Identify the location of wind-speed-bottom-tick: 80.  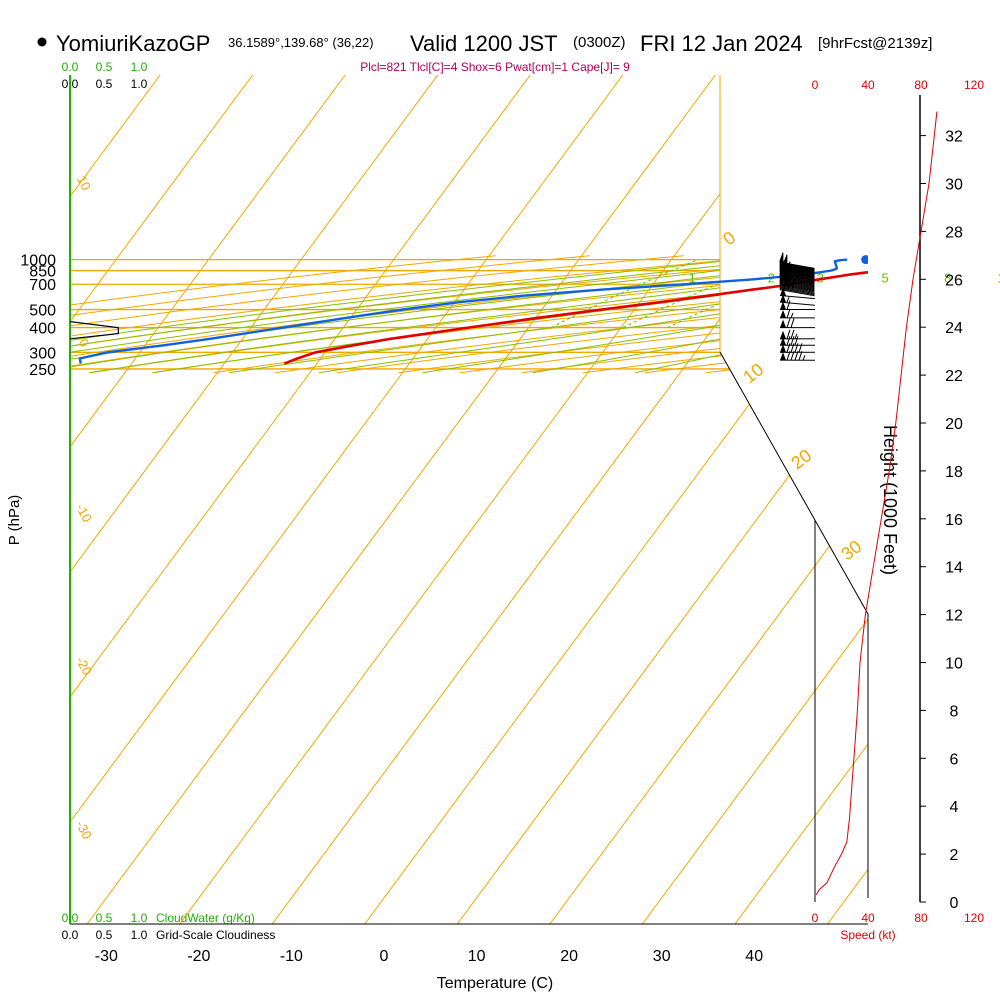
(921, 918).